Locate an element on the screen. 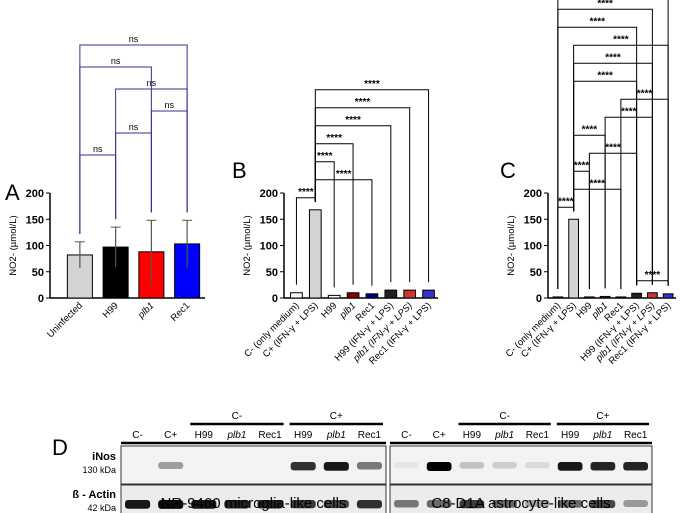 The image size is (680, 513). x-tick-label: Uninfected is located at coordinates (65, 320).